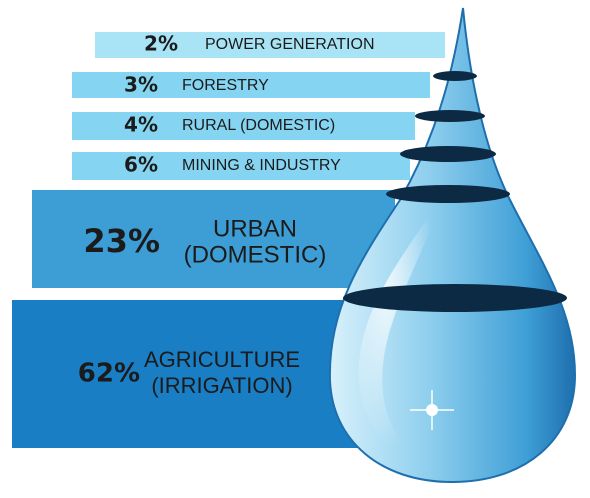 The height and width of the screenshot is (498, 590). Describe the element at coordinates (255, 228) in the screenshot. I see `category-label: URBAN` at that location.